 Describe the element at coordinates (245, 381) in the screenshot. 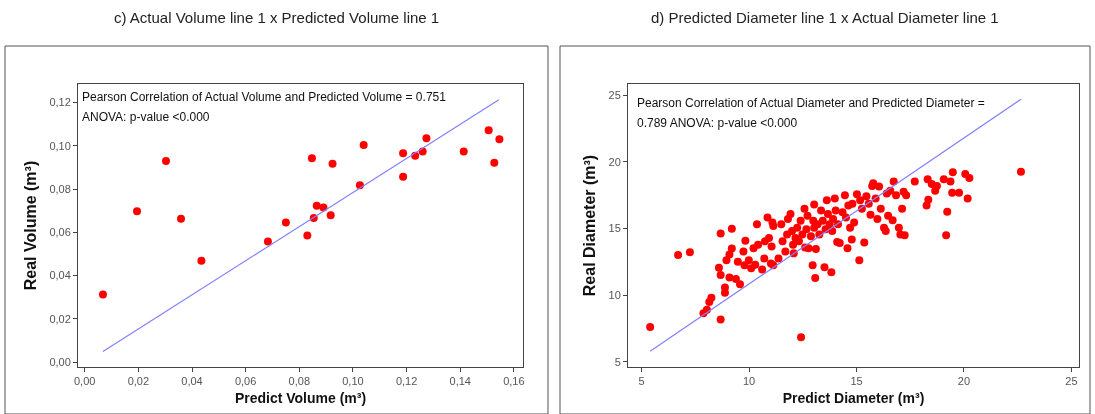

I see `x-tick-label: 0,06` at that location.